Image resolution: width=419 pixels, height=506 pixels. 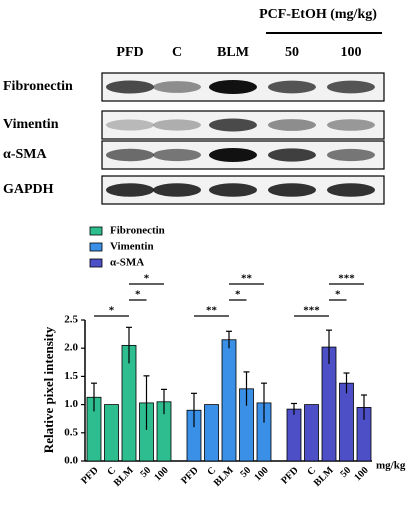 I want to click on group-label: PCF-EtOH (mg/kg), so click(x=318, y=14).